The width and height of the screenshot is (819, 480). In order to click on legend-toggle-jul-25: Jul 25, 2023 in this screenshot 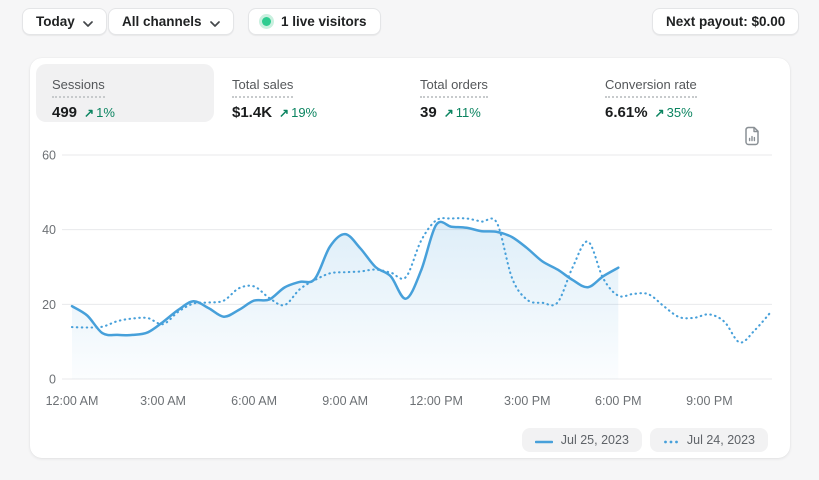, I will do `click(581, 440)`.